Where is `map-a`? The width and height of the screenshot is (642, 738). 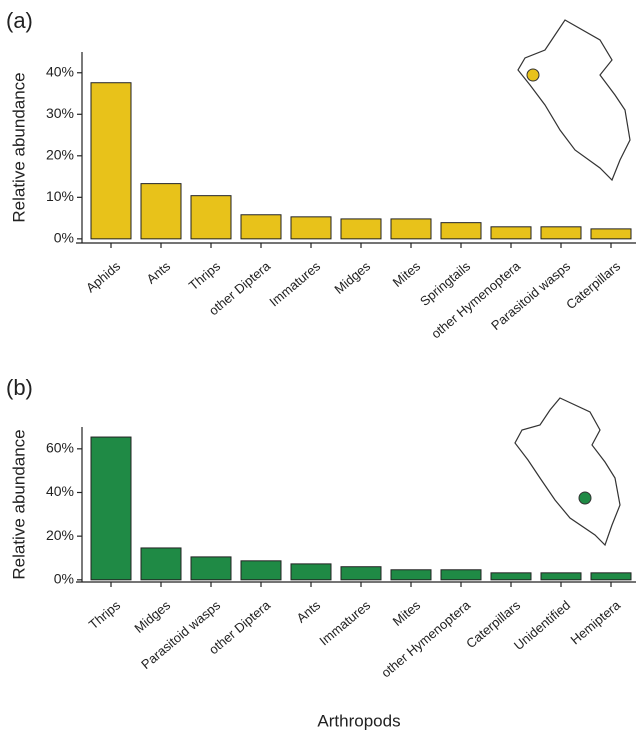
map-a is located at coordinates (574, 100).